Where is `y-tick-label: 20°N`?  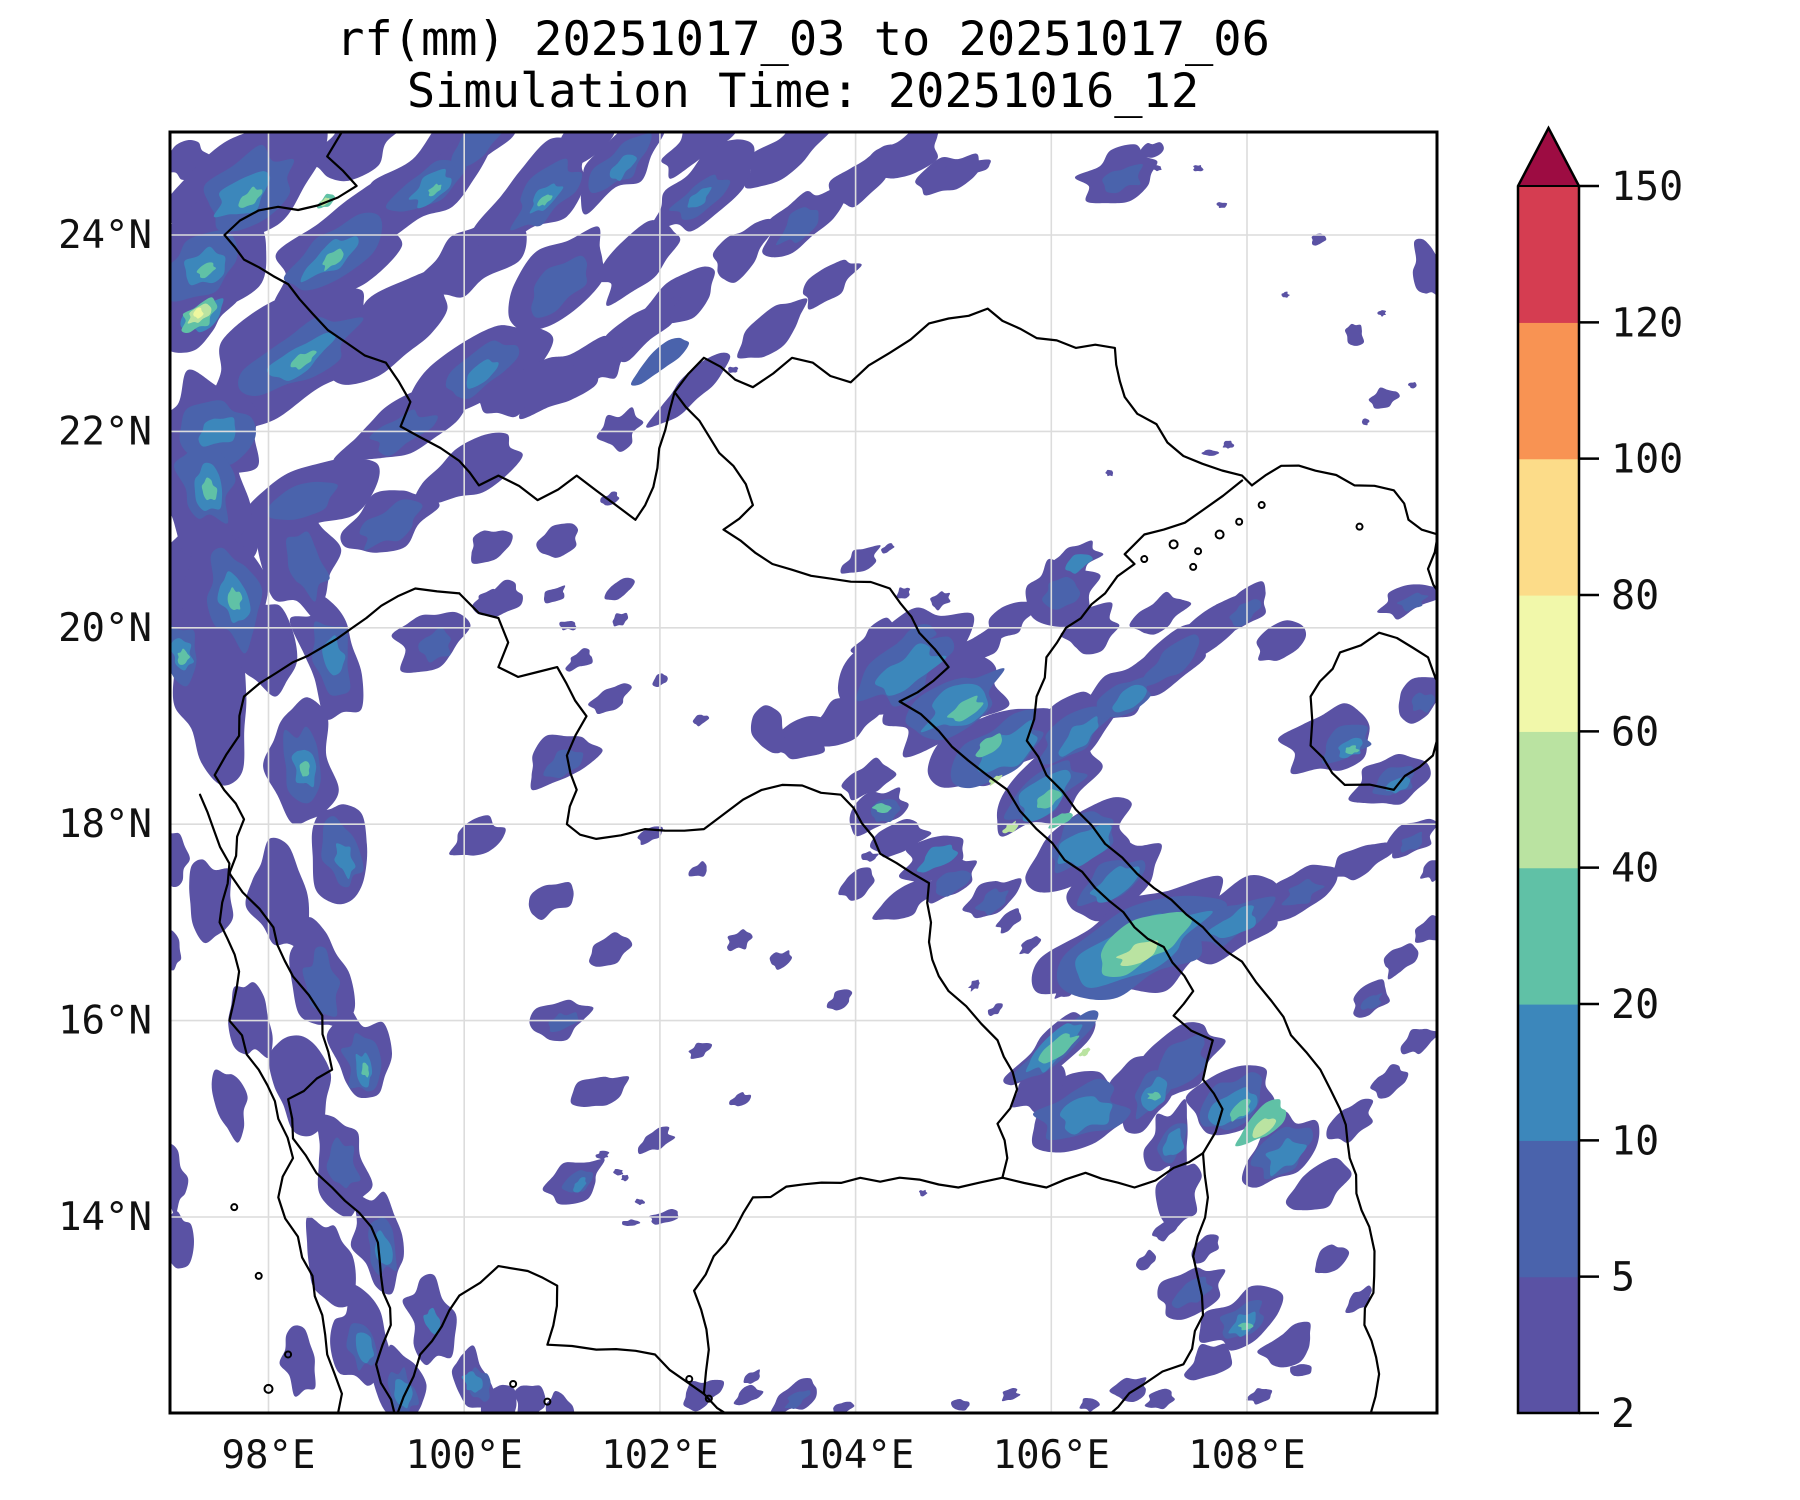
y-tick-label: 20°N is located at coordinates (105, 628).